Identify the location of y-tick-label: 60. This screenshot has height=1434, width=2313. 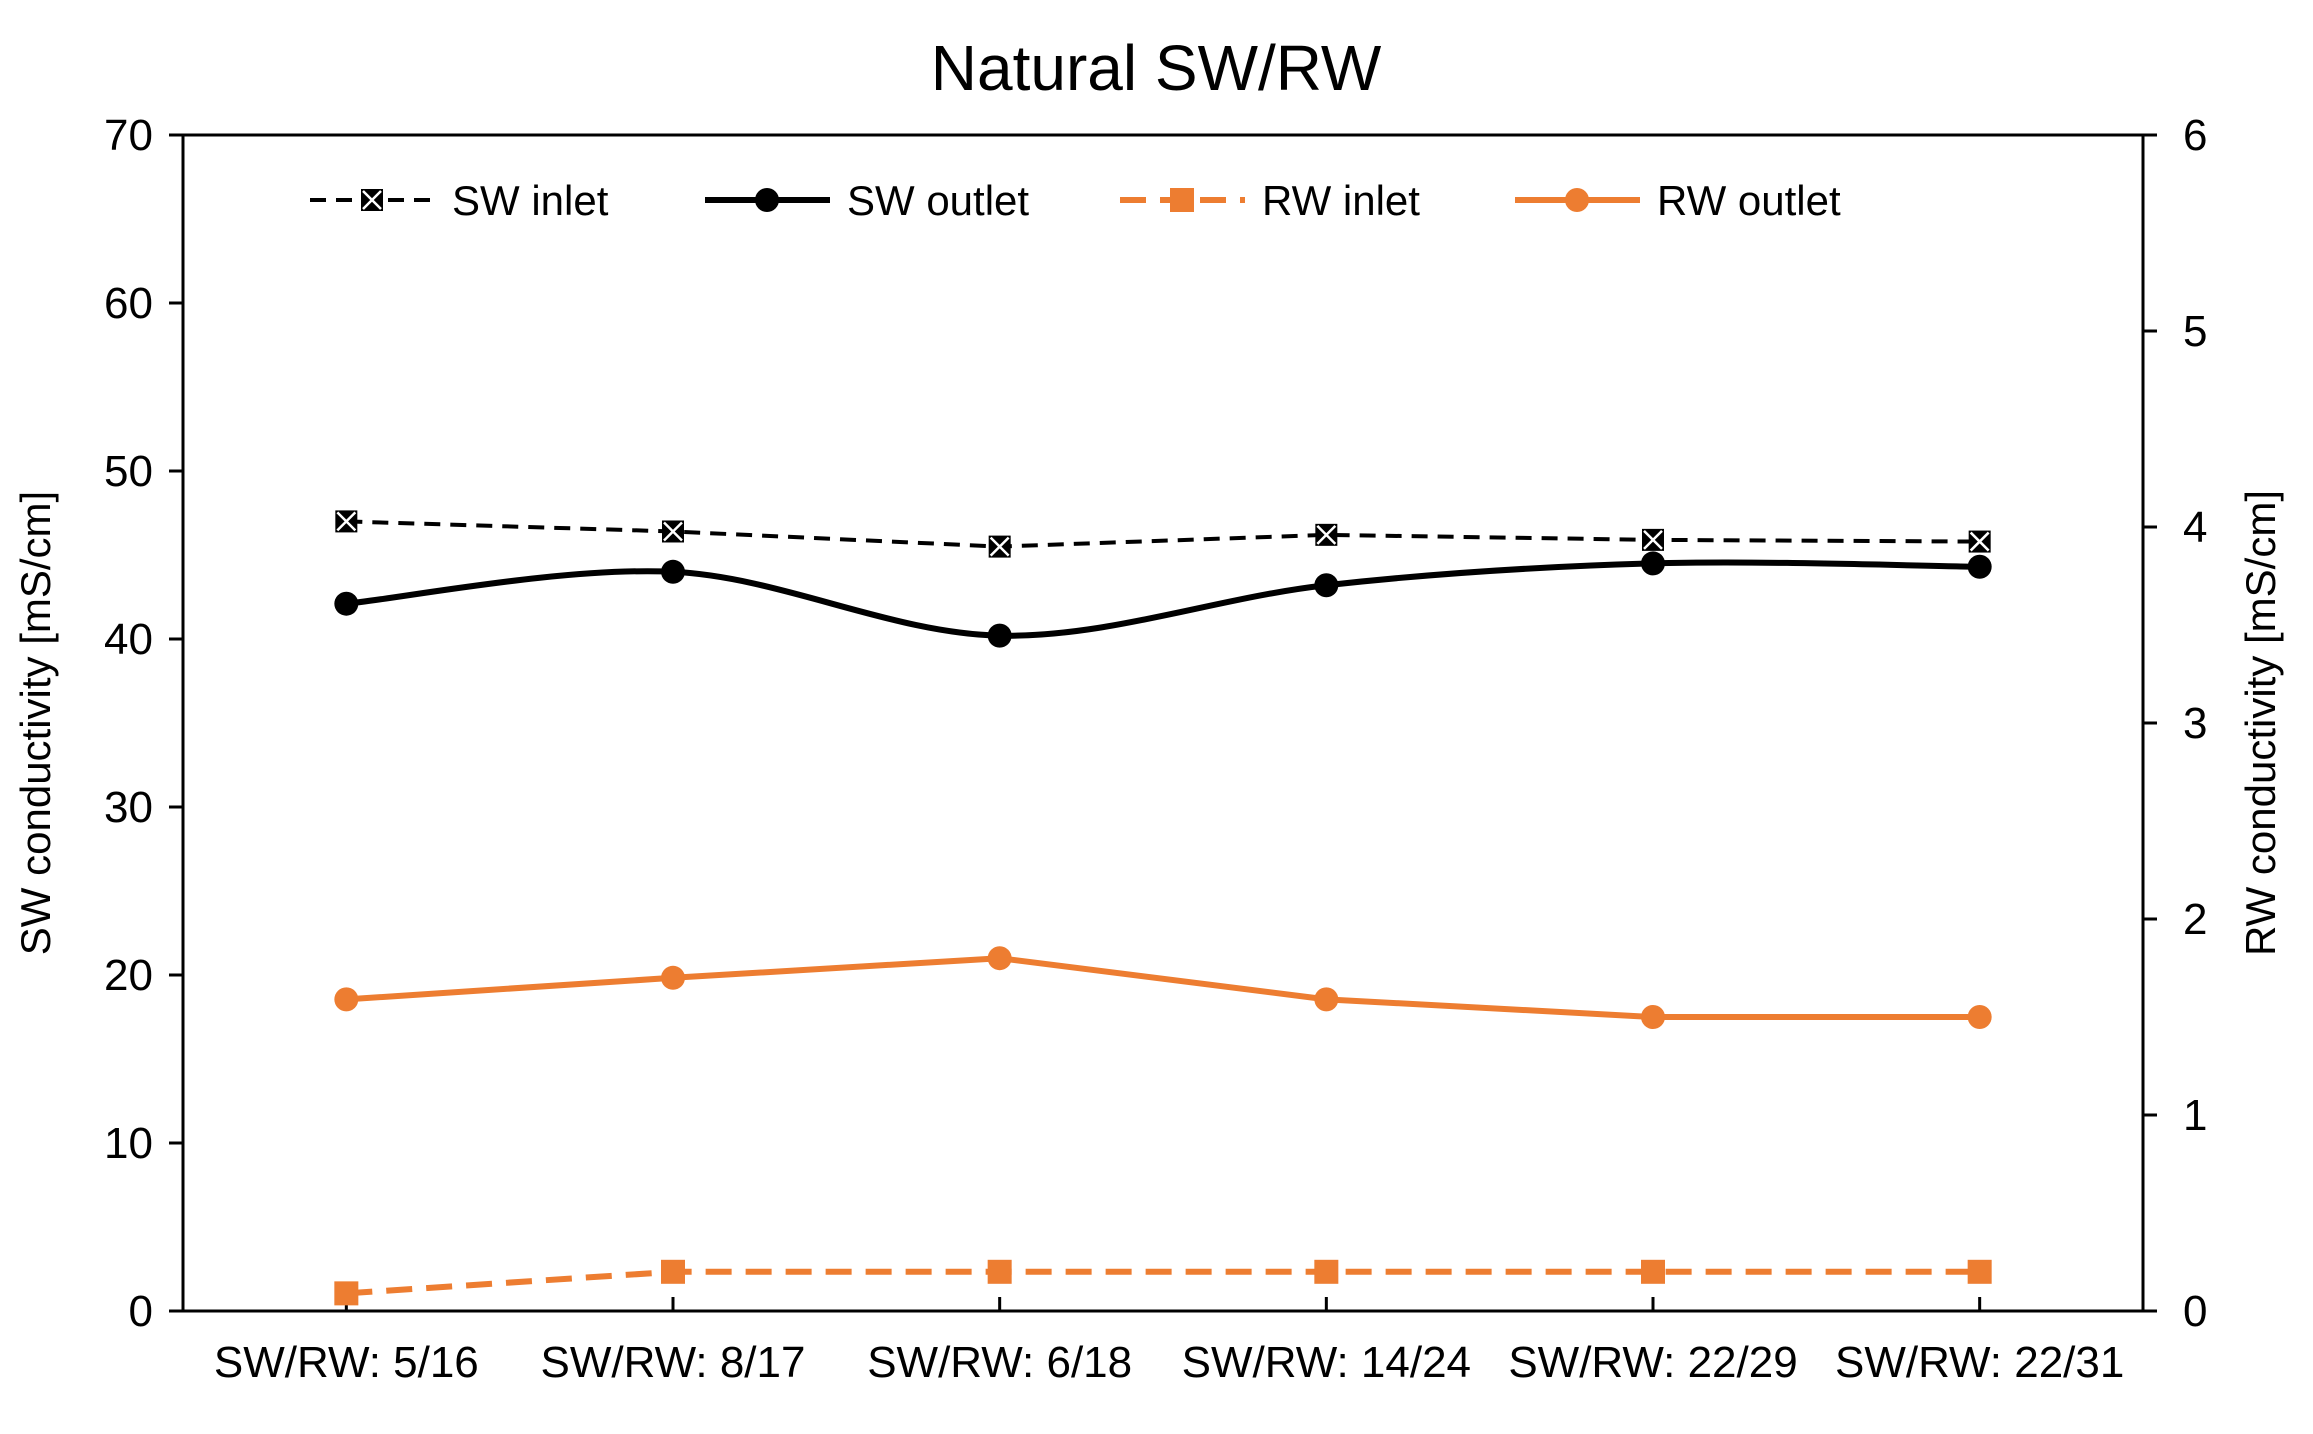
(128, 303).